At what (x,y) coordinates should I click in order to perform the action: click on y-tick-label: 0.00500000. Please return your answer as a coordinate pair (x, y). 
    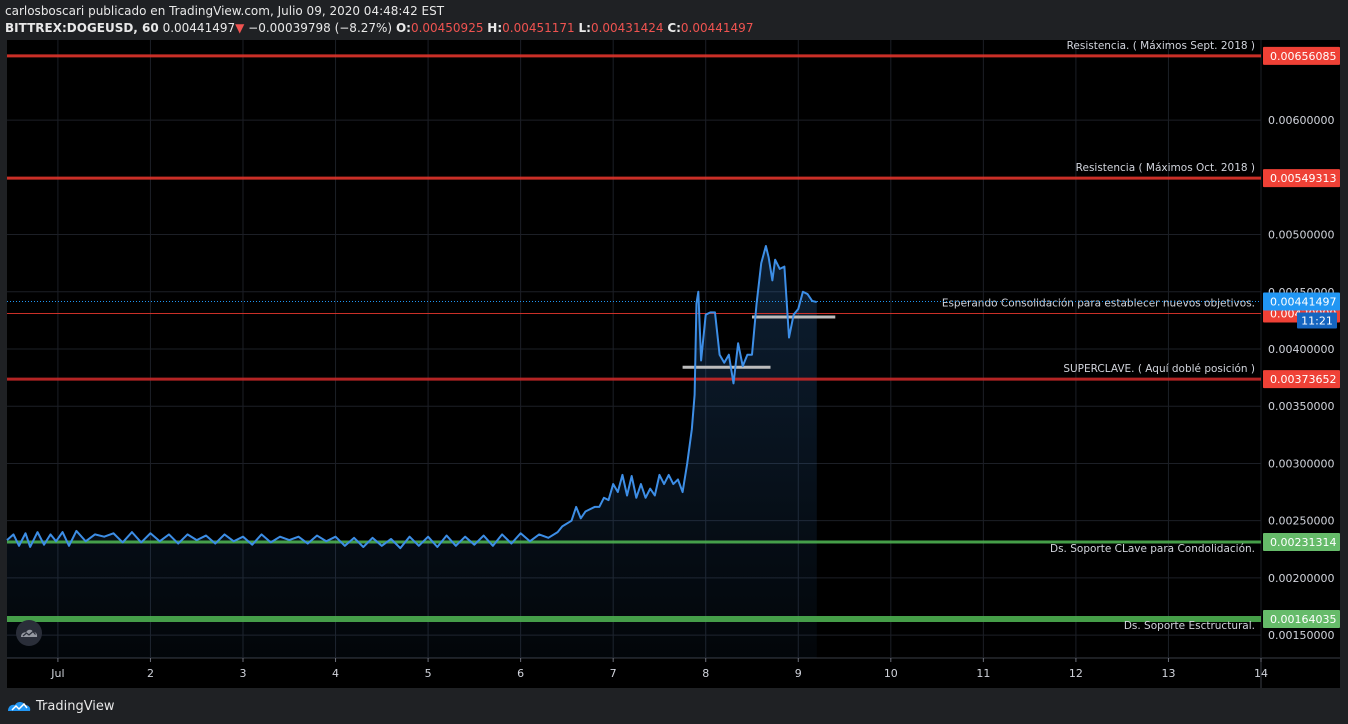
    Looking at the image, I should click on (1301, 235).